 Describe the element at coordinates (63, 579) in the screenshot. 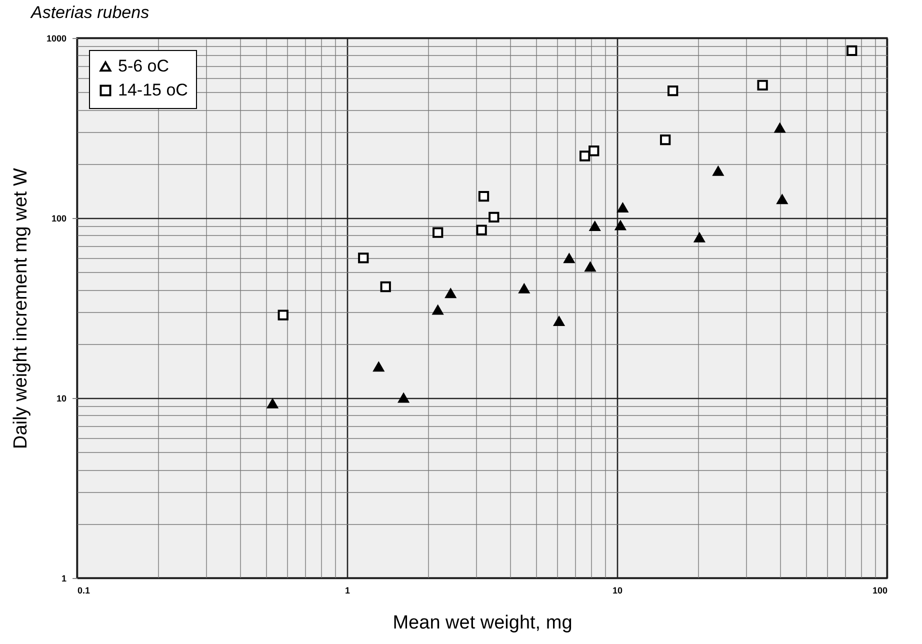

I see `y-tick-label: 1` at that location.